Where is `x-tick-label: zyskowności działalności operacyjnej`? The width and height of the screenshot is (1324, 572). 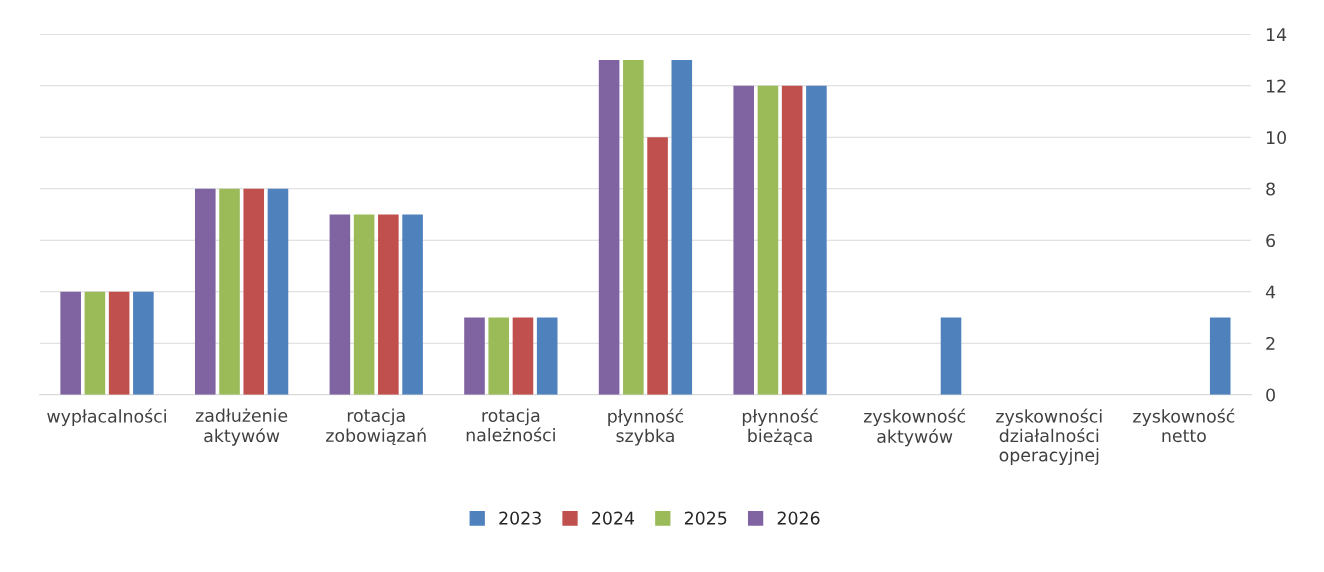
x-tick-label: zyskowności działalności operacyjnej is located at coordinates (1049, 436).